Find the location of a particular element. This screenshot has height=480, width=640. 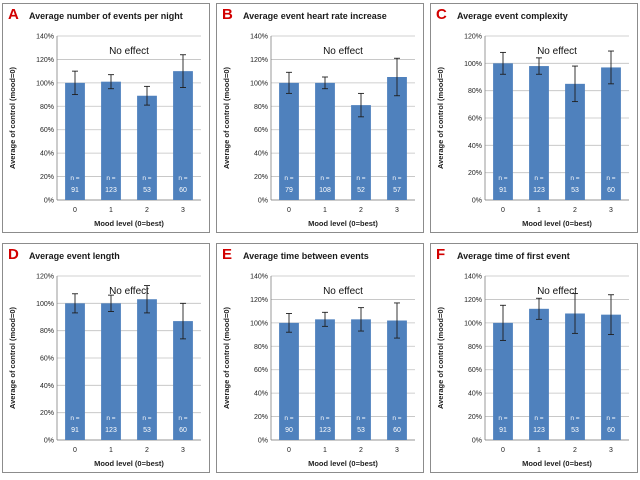

y-tick-label: 0% is located at coordinates (477, 441).